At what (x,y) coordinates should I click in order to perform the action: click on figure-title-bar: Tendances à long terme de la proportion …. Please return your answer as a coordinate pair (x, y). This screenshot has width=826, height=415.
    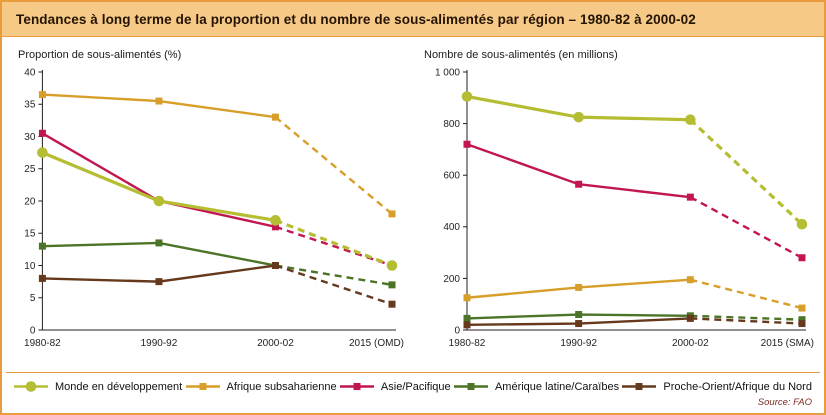
    Looking at the image, I should click on (413, 19).